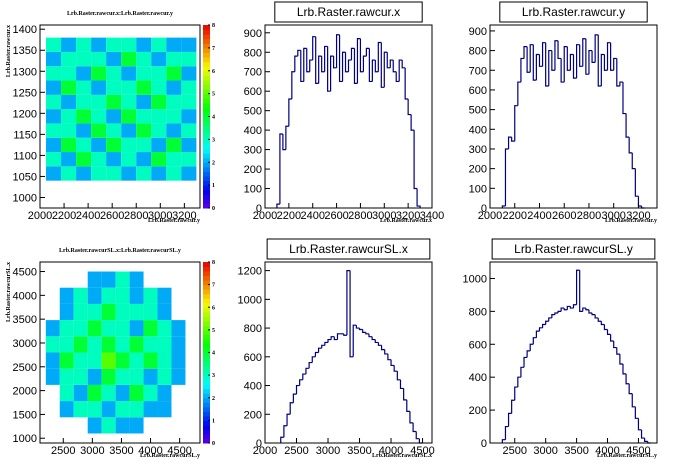  Describe the element at coordinates (391, 451) in the screenshot. I see `x-tick-label: 4000` at that location.